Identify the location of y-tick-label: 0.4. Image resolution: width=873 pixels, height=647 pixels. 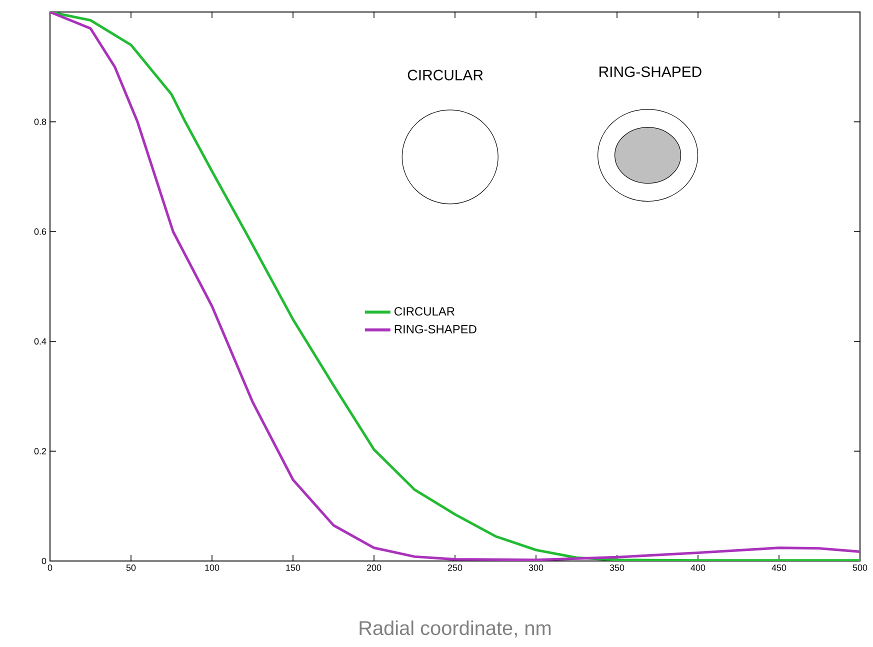
(40, 341).